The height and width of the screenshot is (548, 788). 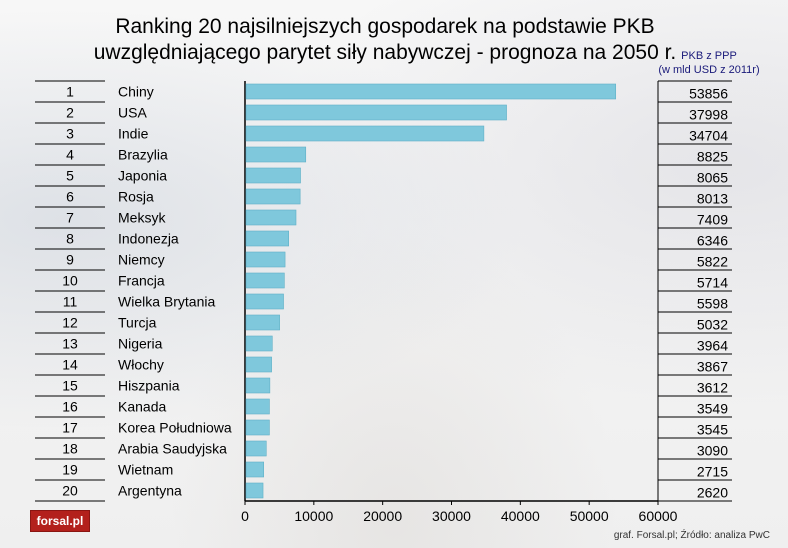 What do you see at coordinates (712, 283) in the screenshot?
I see `value-label: 5714` at bounding box center [712, 283].